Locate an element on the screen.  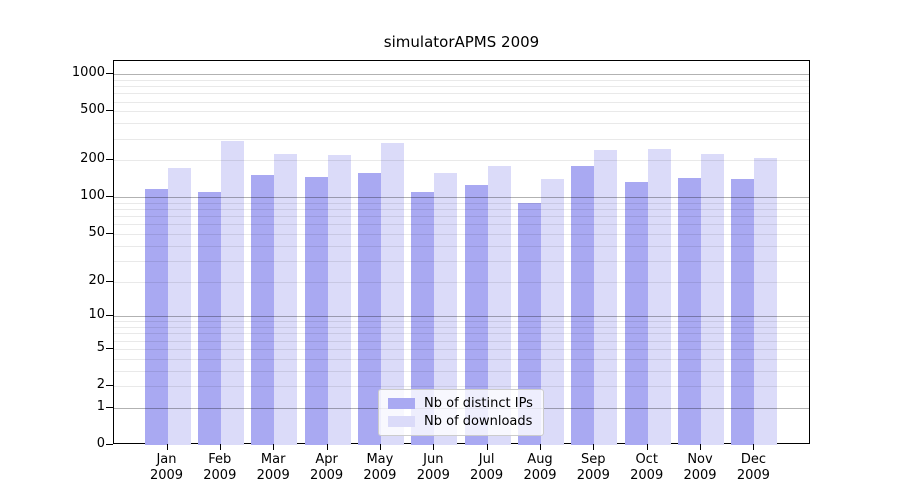
legend-swatch-downloads-icon is located at coordinates (401, 421).